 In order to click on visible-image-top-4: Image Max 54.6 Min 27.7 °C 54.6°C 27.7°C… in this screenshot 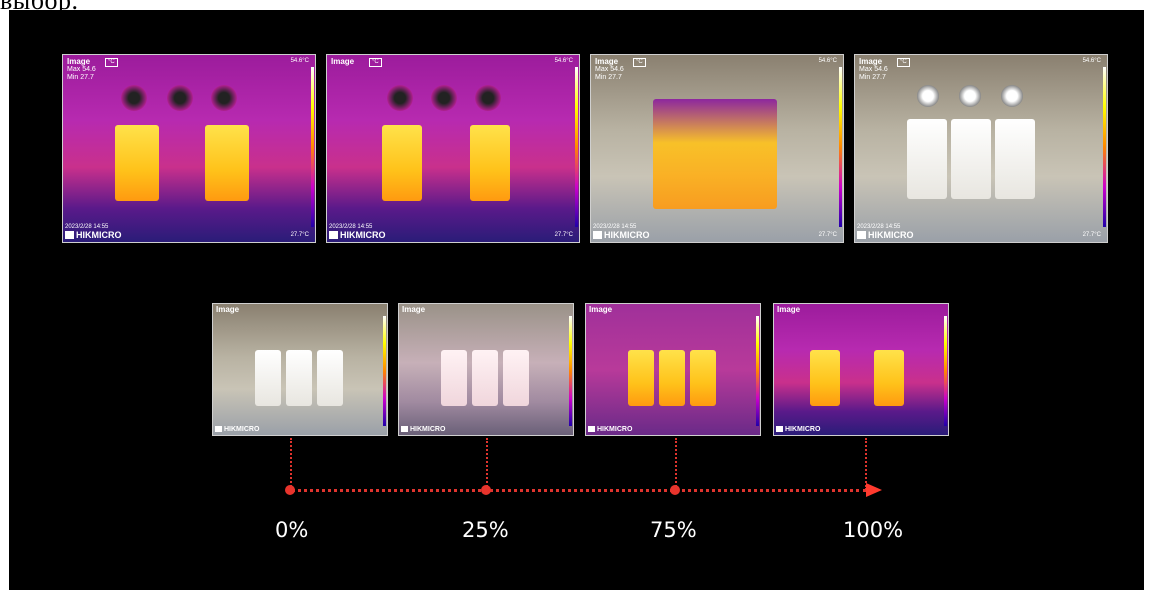, I will do `click(981, 148)`.